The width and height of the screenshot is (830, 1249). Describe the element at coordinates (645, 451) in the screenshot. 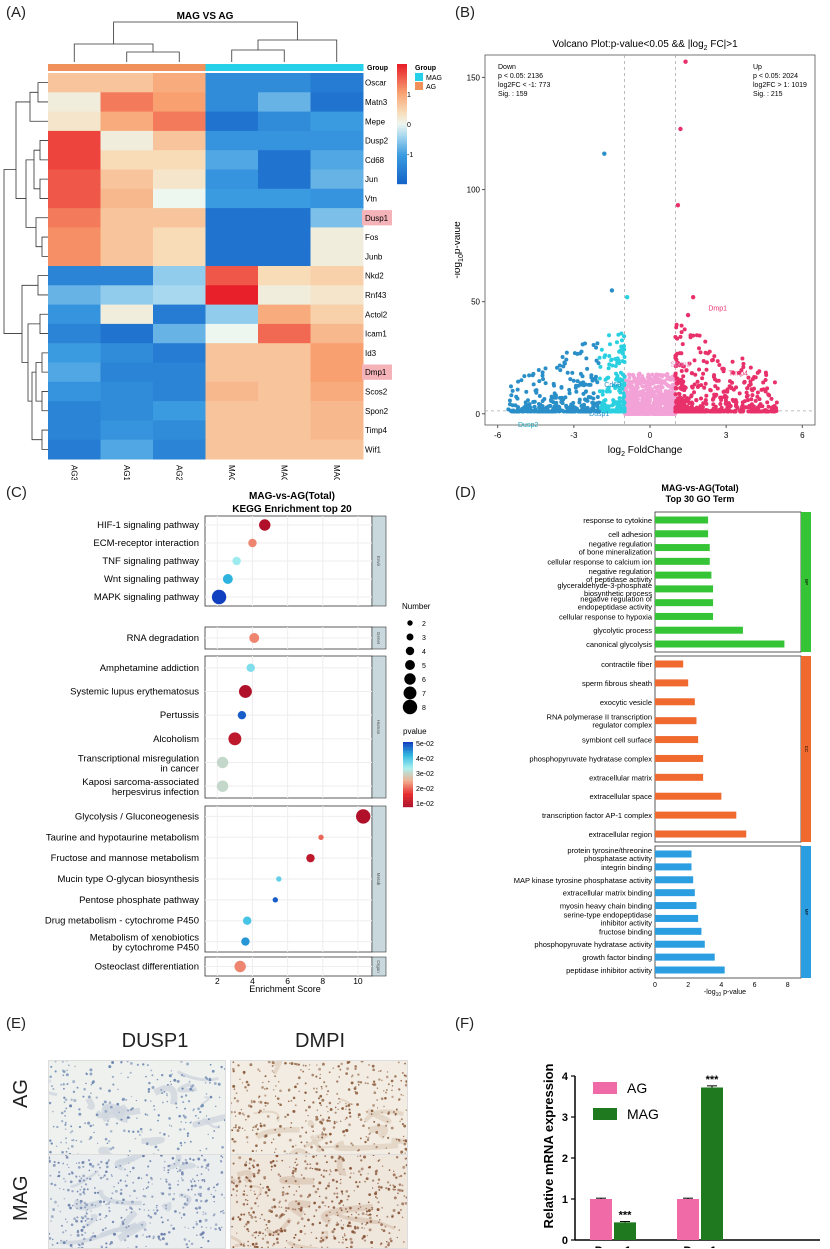

I see `volcano-xlabel: log2 FoldChange` at that location.